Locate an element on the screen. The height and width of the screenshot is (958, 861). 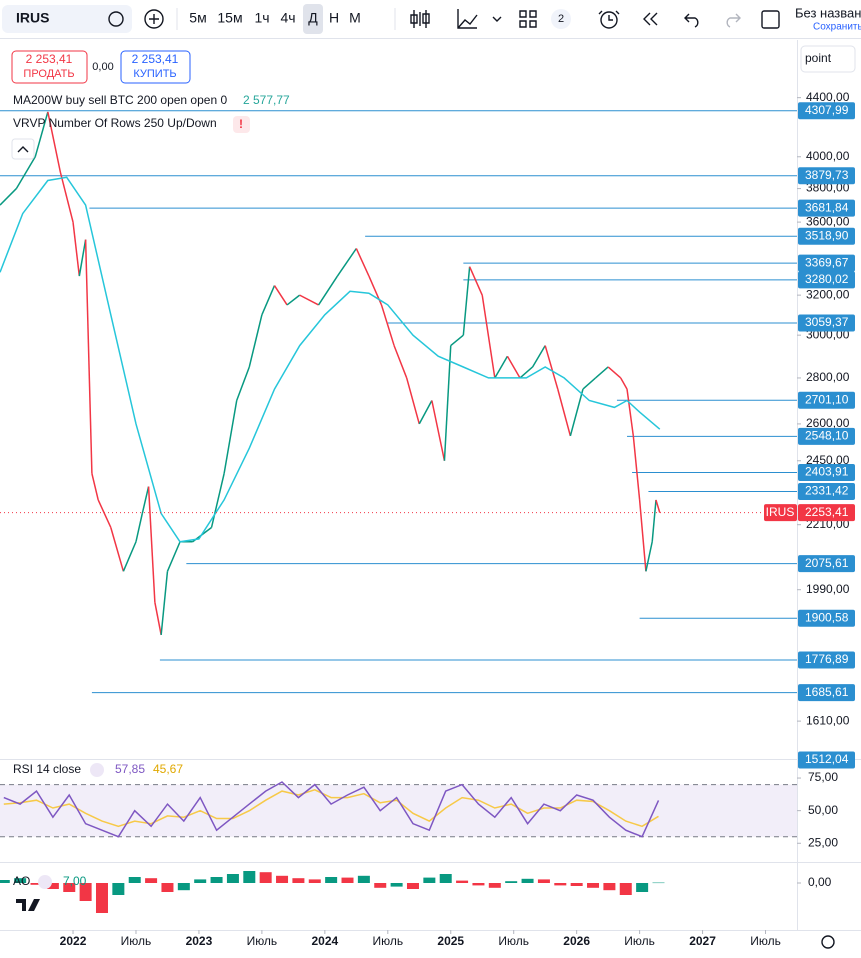
fullscreen-icon is located at coordinates (770, 19).